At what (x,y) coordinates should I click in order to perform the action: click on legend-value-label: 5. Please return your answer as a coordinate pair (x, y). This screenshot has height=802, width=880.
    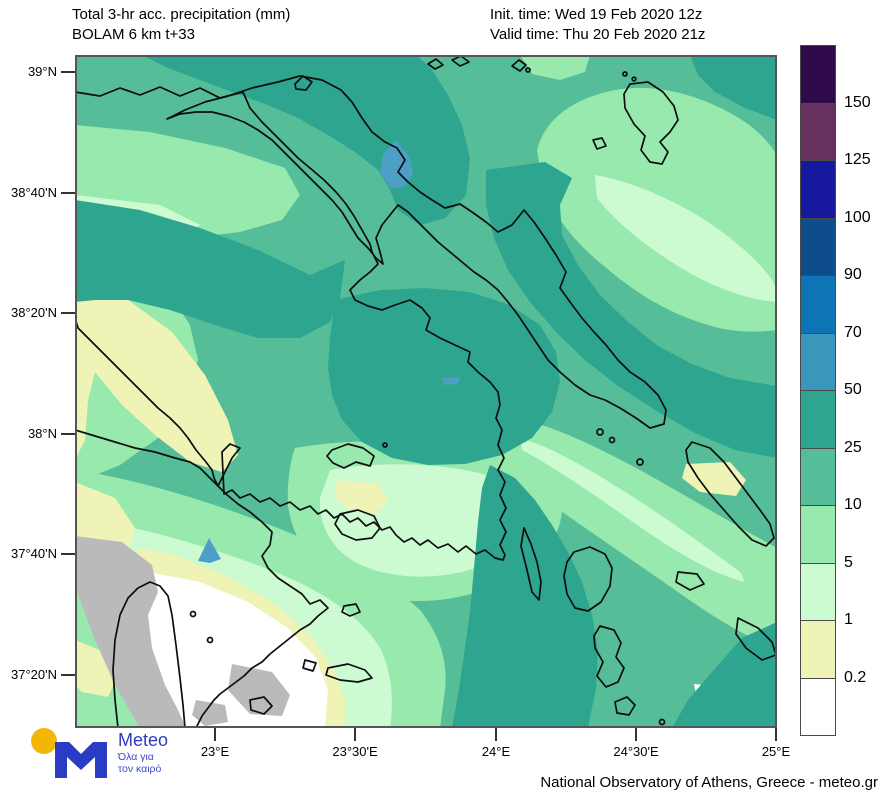
    Looking at the image, I should click on (848, 562).